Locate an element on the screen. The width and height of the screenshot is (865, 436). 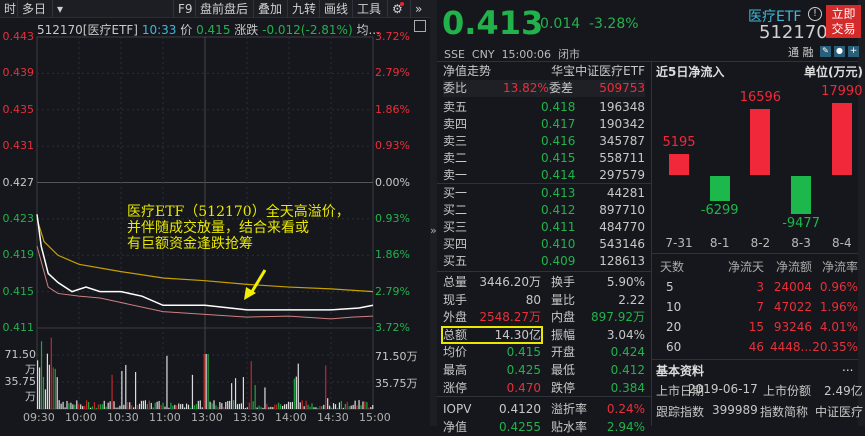
listing-shares-label: 上市份额 is located at coordinates (787, 391).